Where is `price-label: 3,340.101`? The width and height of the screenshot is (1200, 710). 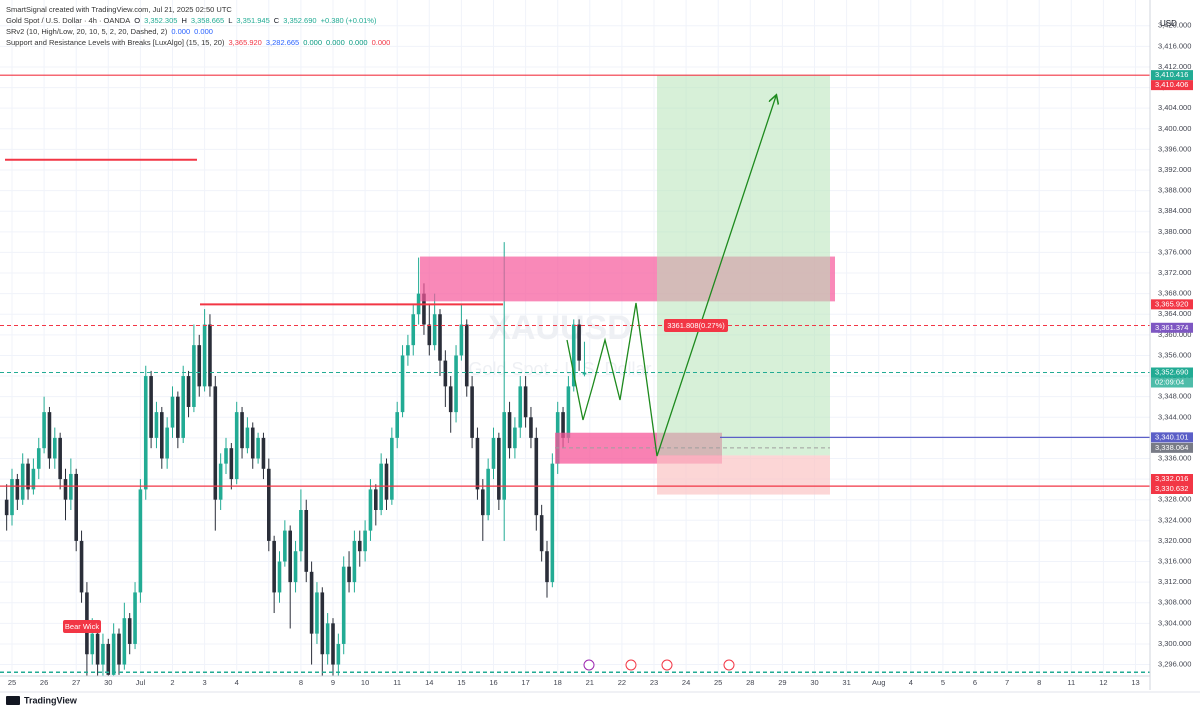 price-label: 3,340.101 is located at coordinates (1171, 436).